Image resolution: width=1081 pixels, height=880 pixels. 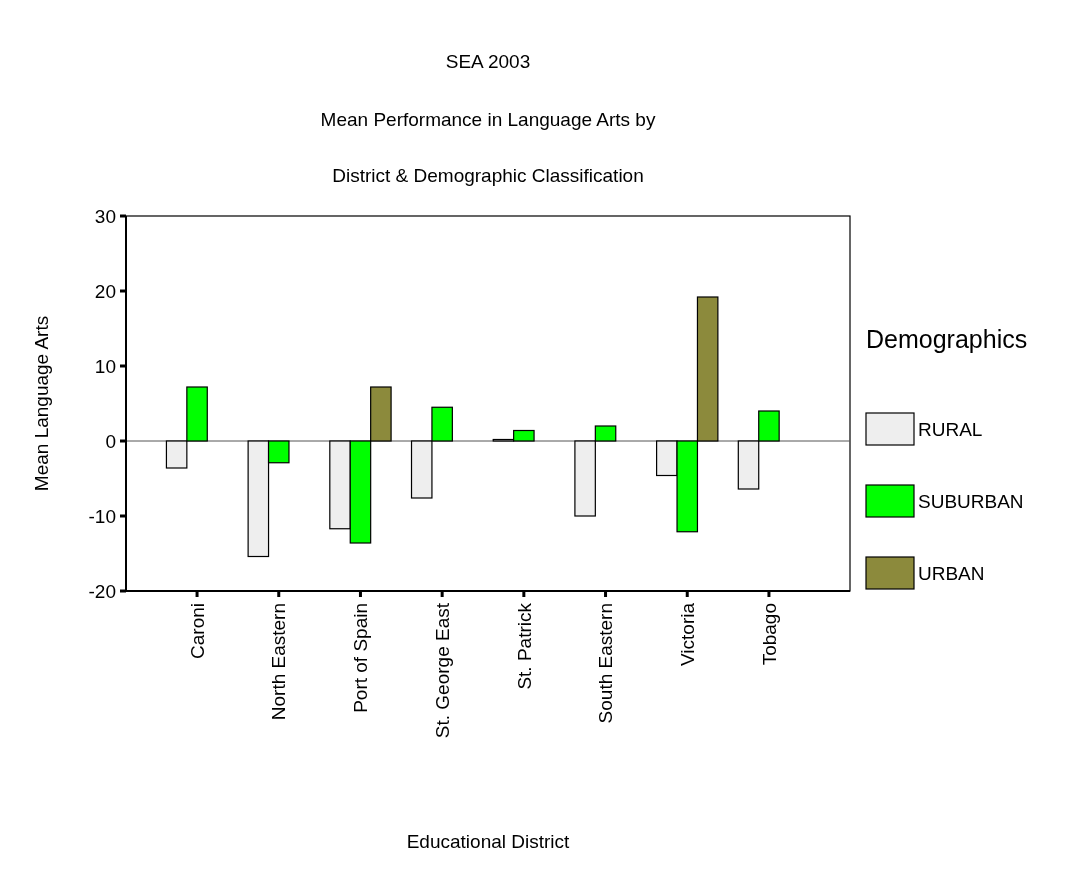 I want to click on x-tick-label: St. George East, so click(x=442, y=670).